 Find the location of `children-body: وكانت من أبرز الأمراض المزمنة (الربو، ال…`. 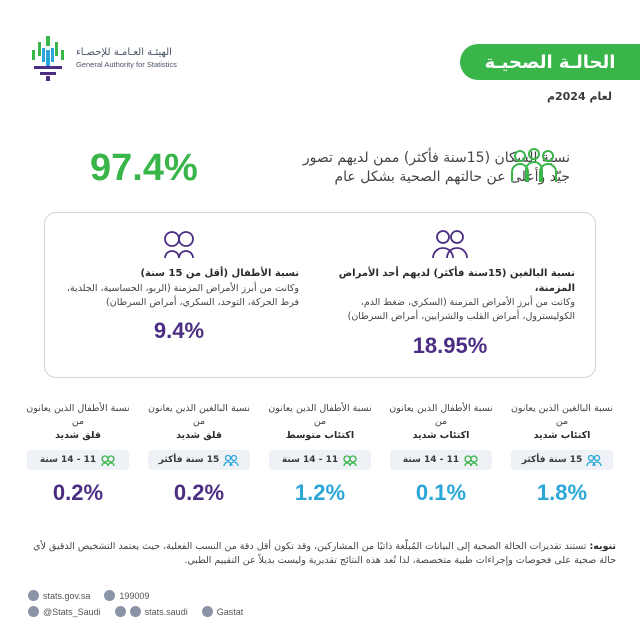

children-body: وكانت من أبرز الأمراض المزمنة (الربو، ال… is located at coordinates (182, 295).